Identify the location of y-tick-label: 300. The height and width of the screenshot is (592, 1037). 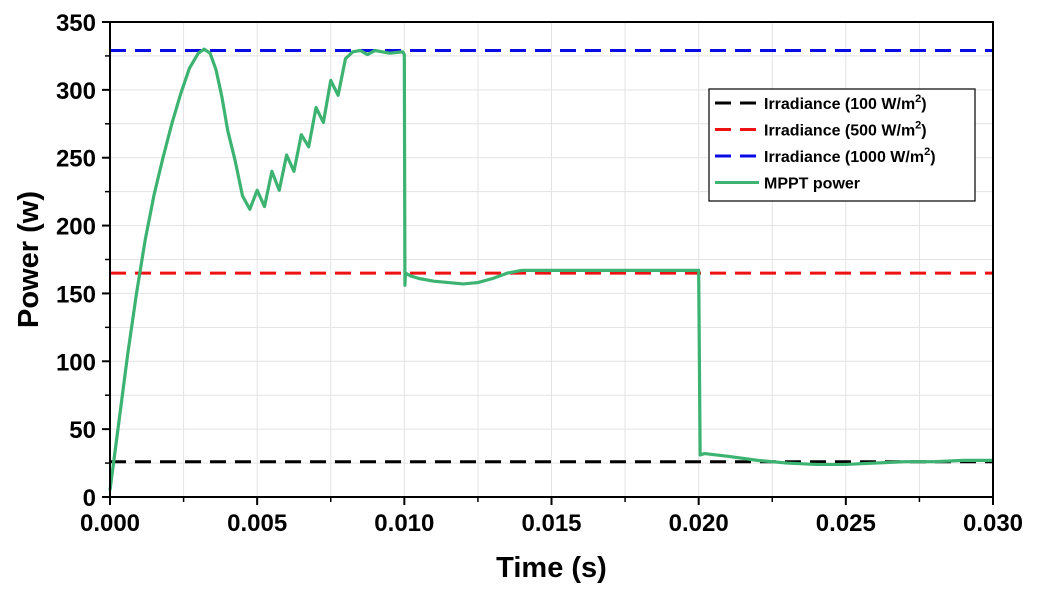
(76, 91).